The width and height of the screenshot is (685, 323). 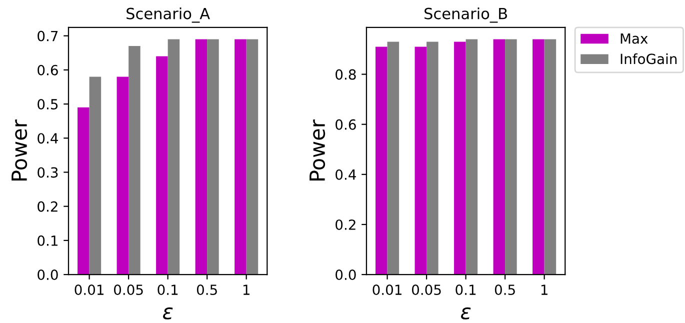 I want to click on y-tick-label: 0.7, so click(x=48, y=36).